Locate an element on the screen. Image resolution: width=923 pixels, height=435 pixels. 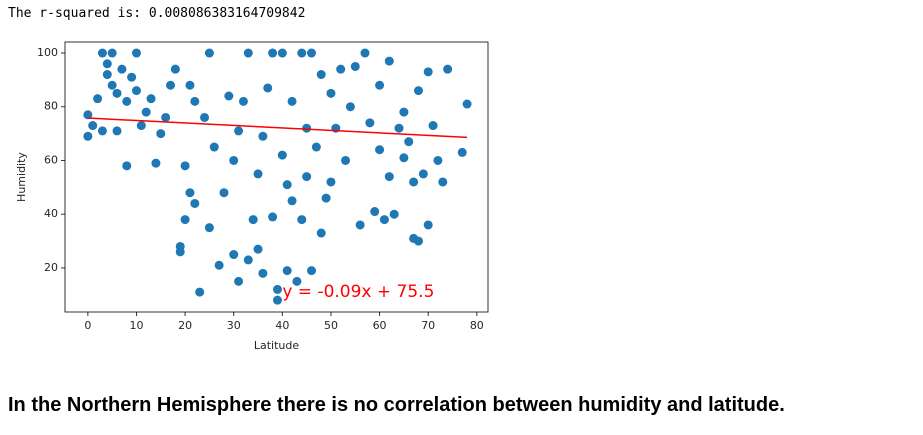
regression-line is located at coordinates (277, 128).